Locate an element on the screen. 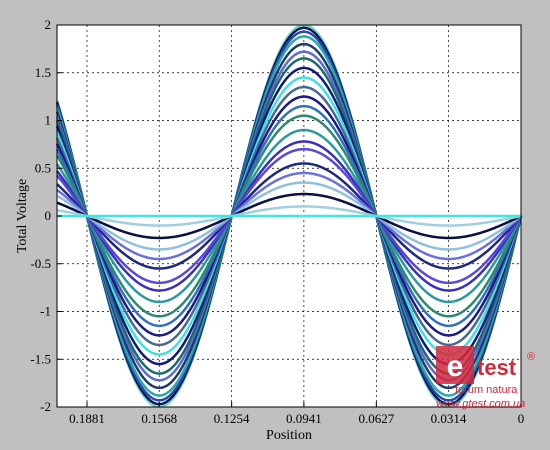 The height and width of the screenshot is (450, 550). y-tick-label: 1 is located at coordinates (48, 120).